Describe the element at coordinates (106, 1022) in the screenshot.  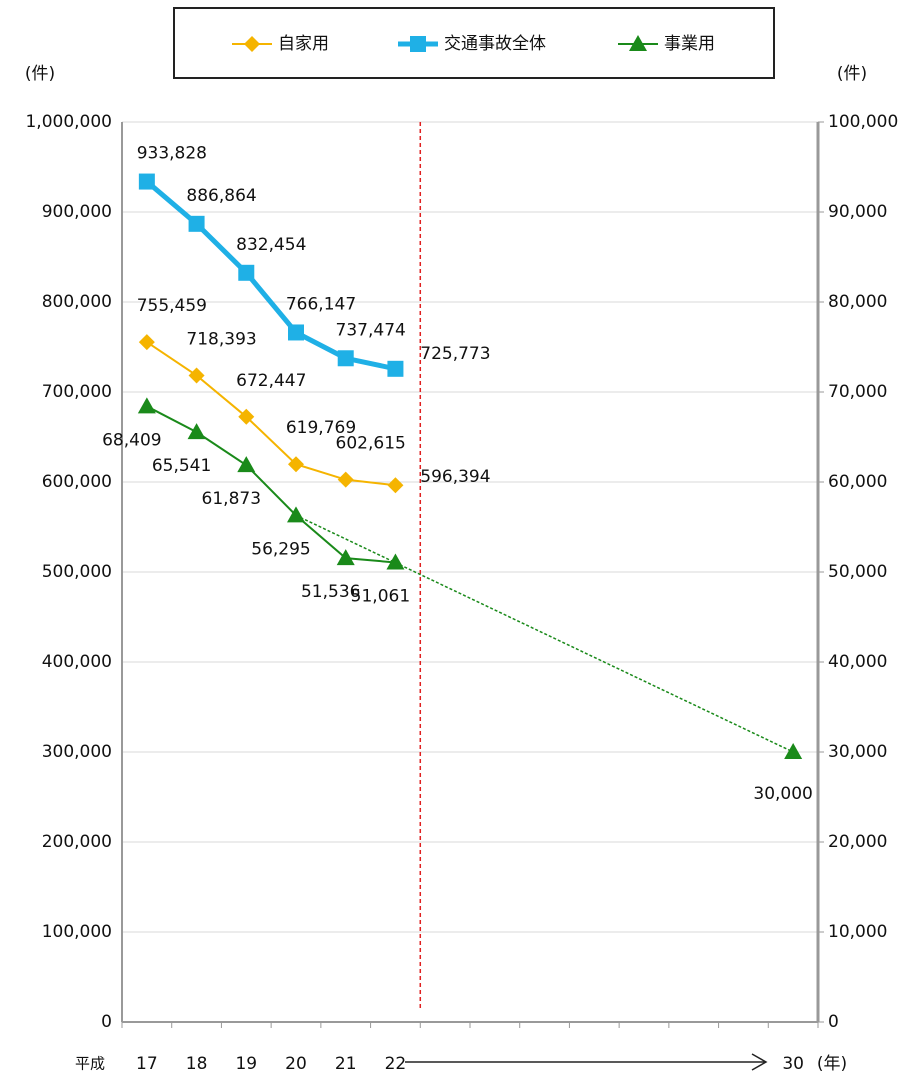
I see `y-tick-label: 0` at that location.